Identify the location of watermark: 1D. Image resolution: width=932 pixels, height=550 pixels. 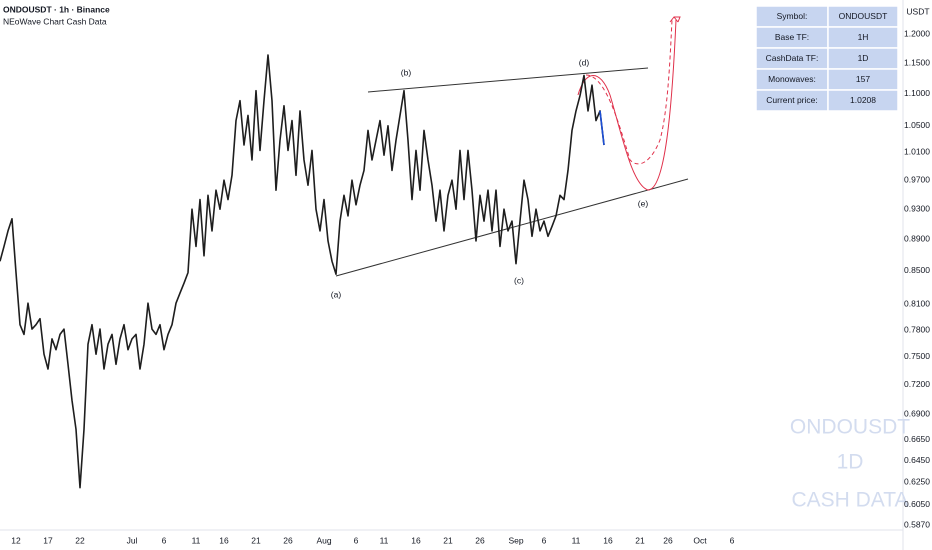
(850, 462).